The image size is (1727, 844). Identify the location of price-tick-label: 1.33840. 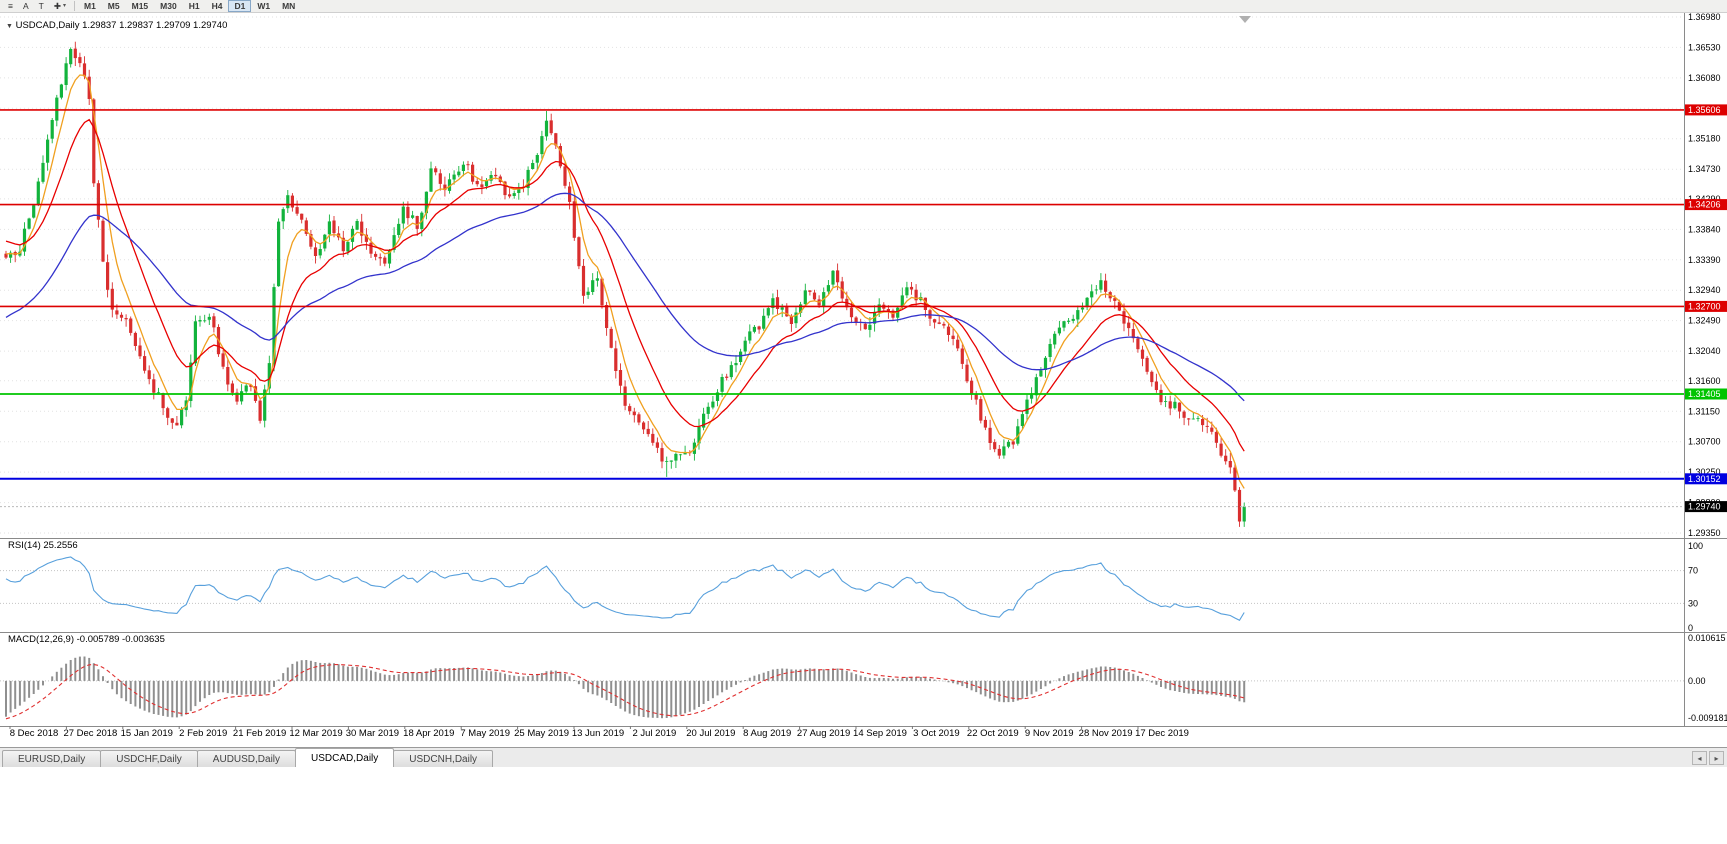
(1704, 229).